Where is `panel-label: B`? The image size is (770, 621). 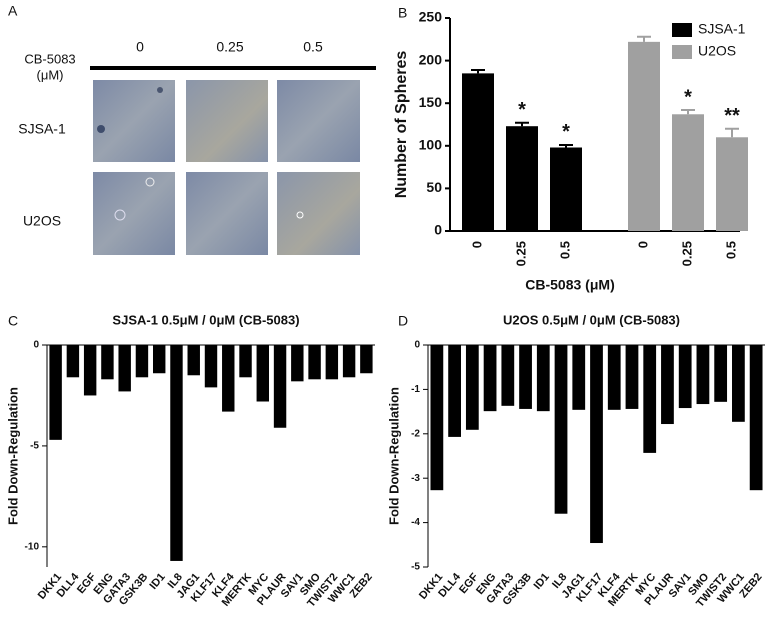 panel-label: B is located at coordinates (402, 13).